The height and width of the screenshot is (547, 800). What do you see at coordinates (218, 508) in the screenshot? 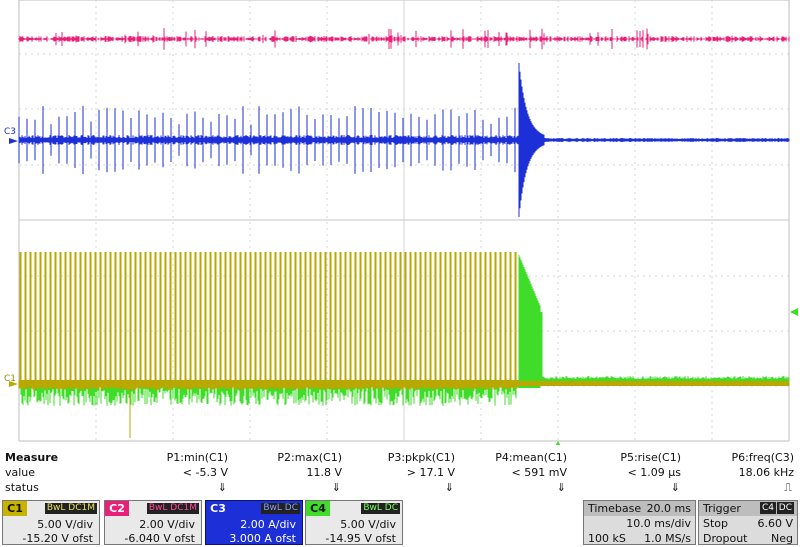
I see `c3-tag: C3` at bounding box center [218, 508].